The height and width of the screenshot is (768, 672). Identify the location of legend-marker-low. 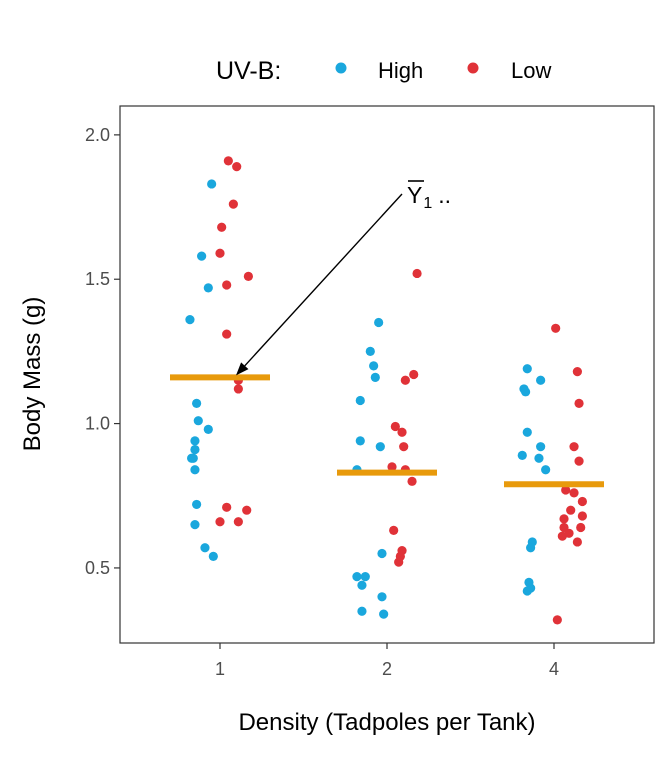
(473, 68).